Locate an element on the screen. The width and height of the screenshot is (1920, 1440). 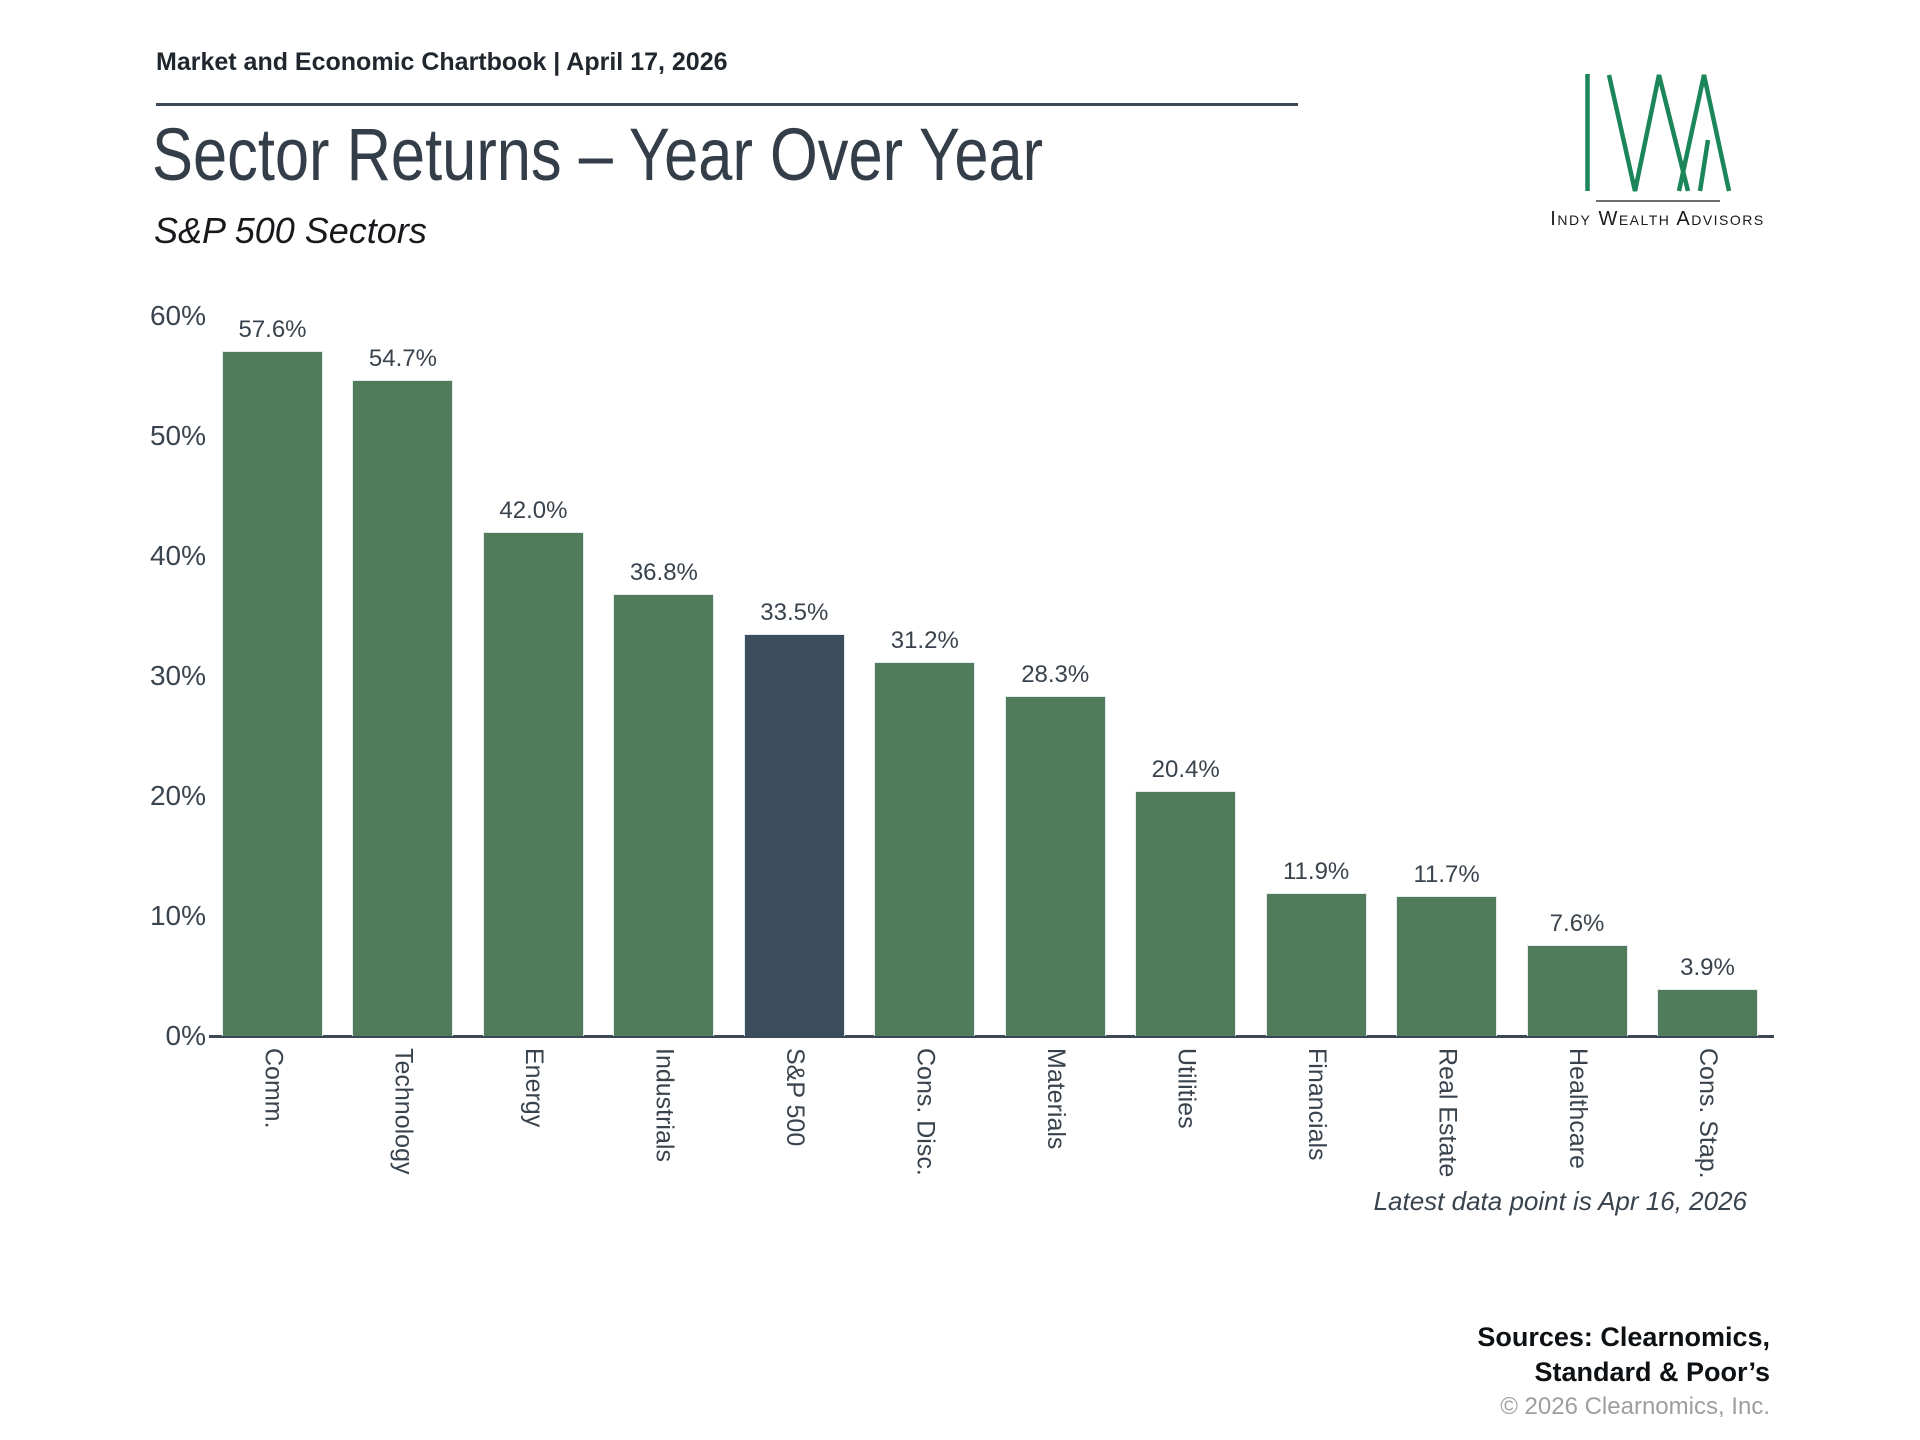
x-axis-label: Comm. is located at coordinates (272, 1113).